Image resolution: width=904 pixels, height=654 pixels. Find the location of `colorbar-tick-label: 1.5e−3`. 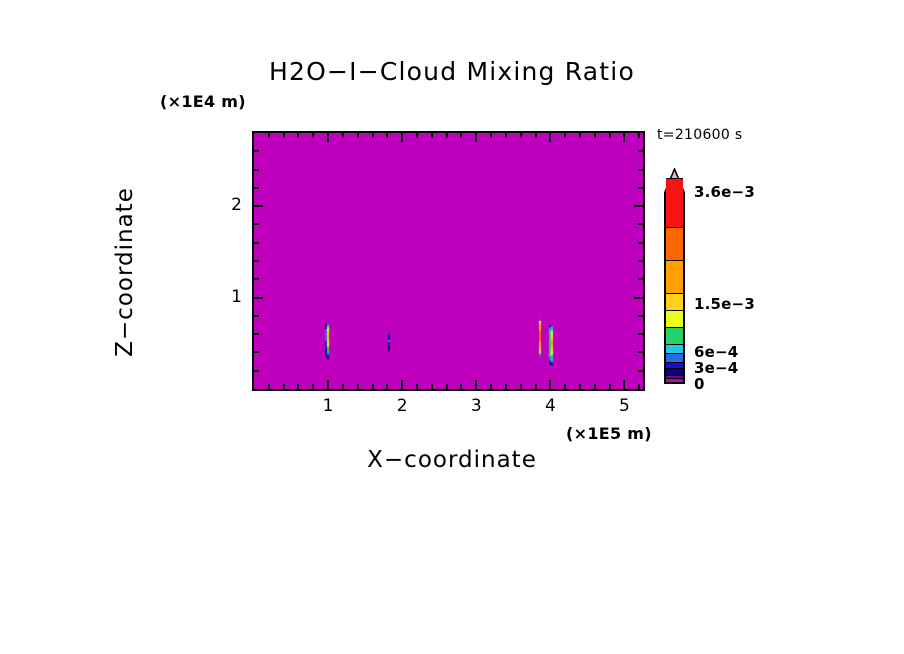

colorbar-tick-label: 1.5e−3 is located at coordinates (724, 304).